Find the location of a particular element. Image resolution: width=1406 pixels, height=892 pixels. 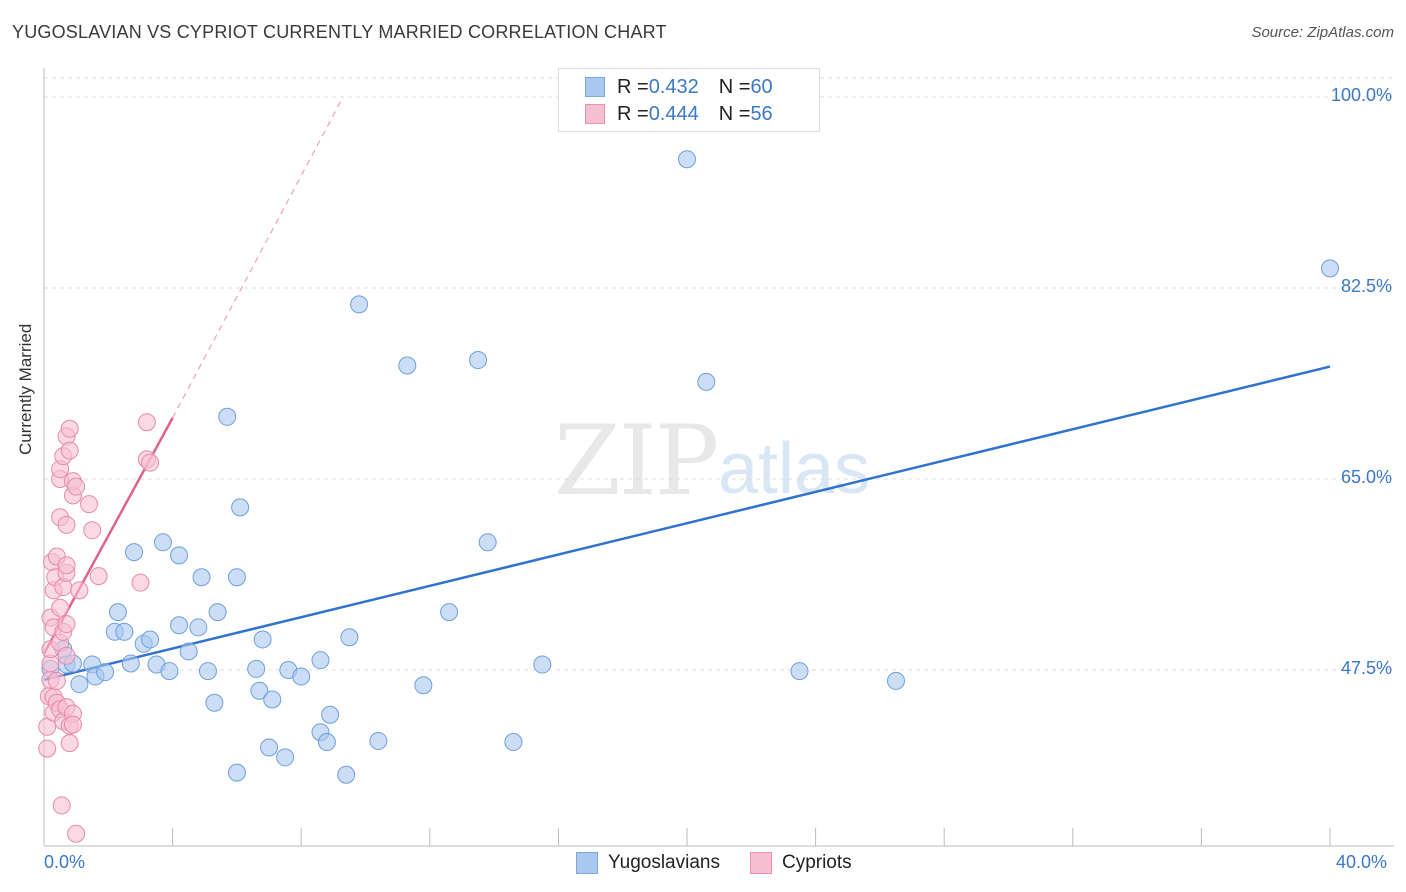

y-tick-label: 82.5% is located at coordinates (1366, 286).